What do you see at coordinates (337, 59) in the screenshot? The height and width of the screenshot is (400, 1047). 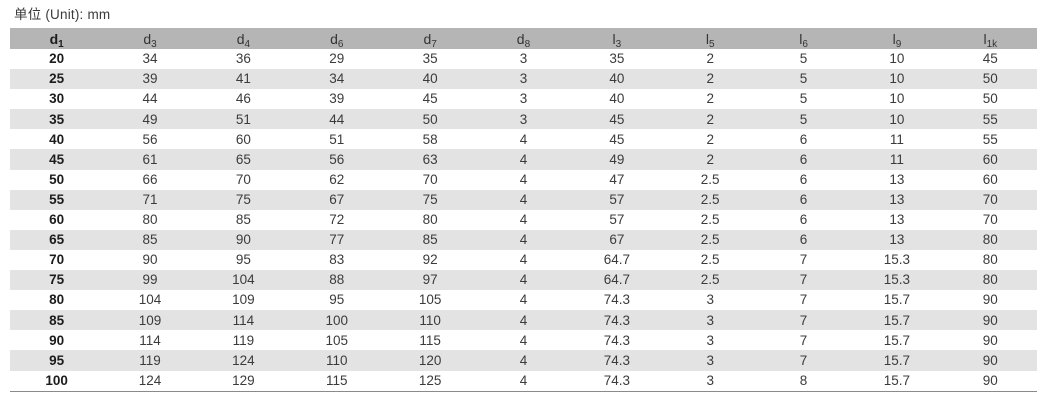 I see `table-cell: 29` at bounding box center [337, 59].